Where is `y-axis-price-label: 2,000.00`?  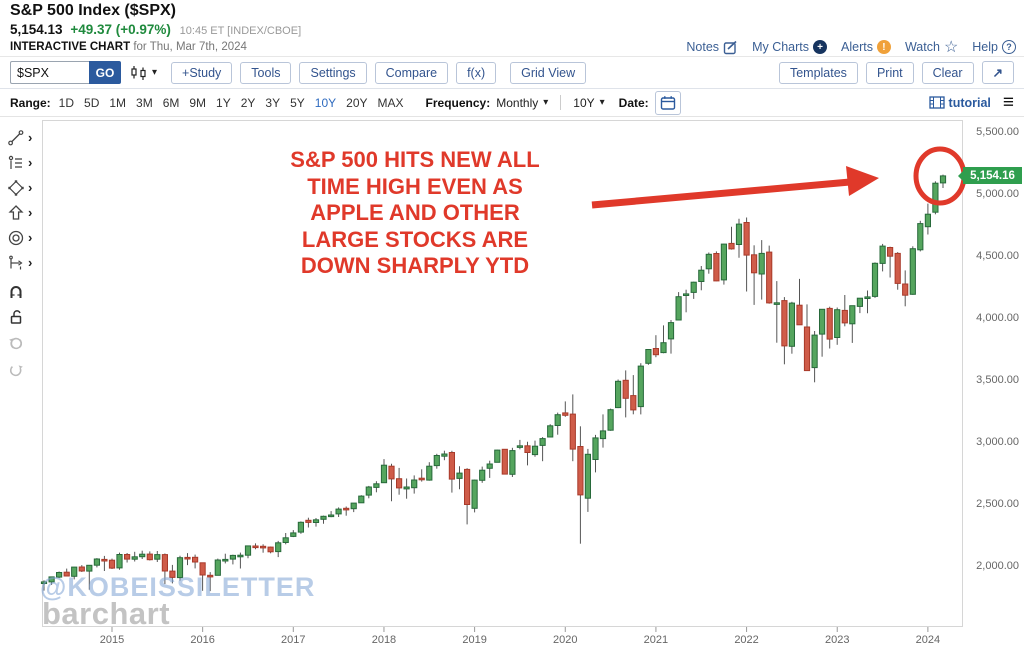 y-axis-price-label: 2,000.00 is located at coordinates (997, 566).